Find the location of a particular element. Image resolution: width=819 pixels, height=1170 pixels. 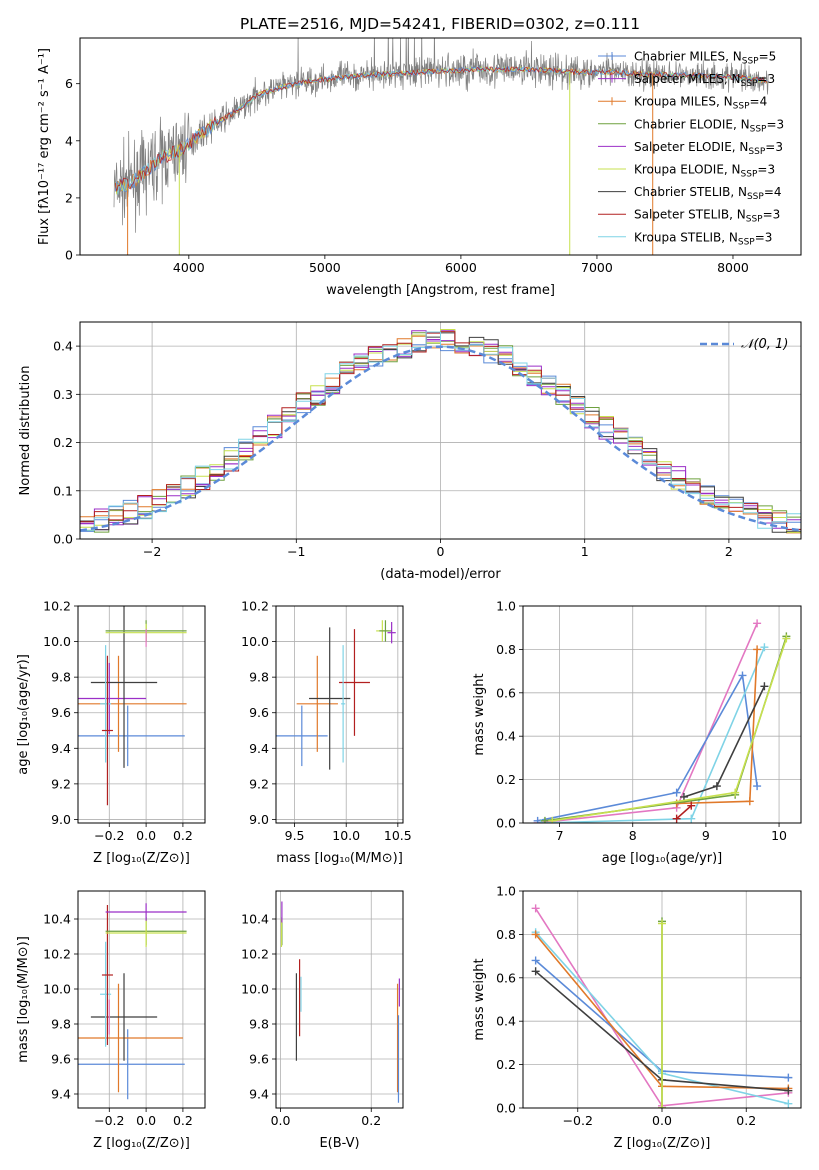

x-tick-label: 7000 is located at coordinates (597, 267).